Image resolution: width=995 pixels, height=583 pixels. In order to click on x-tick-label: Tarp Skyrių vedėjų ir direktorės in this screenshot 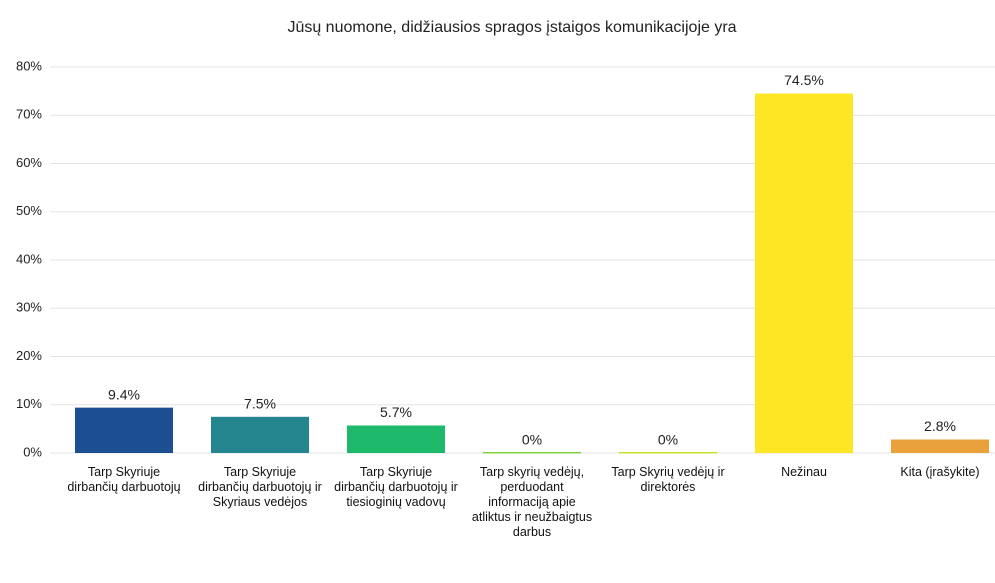, I will do `click(668, 479)`.